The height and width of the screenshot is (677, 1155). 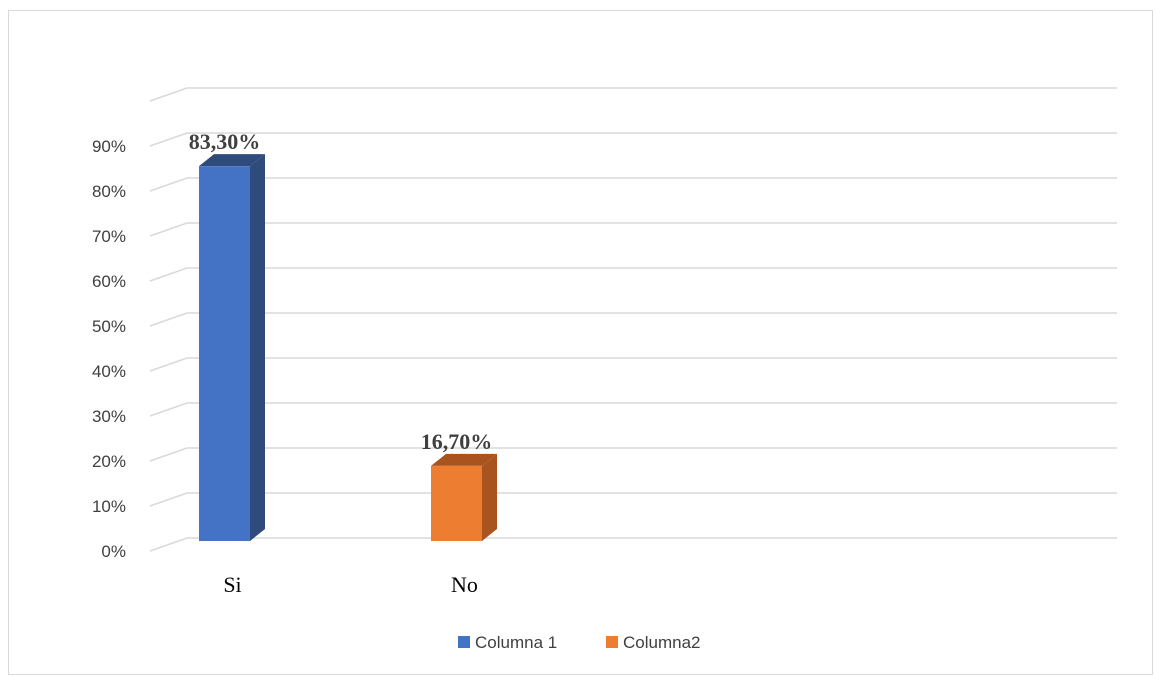 I want to click on y-tick-label: 70%, so click(x=109, y=236).